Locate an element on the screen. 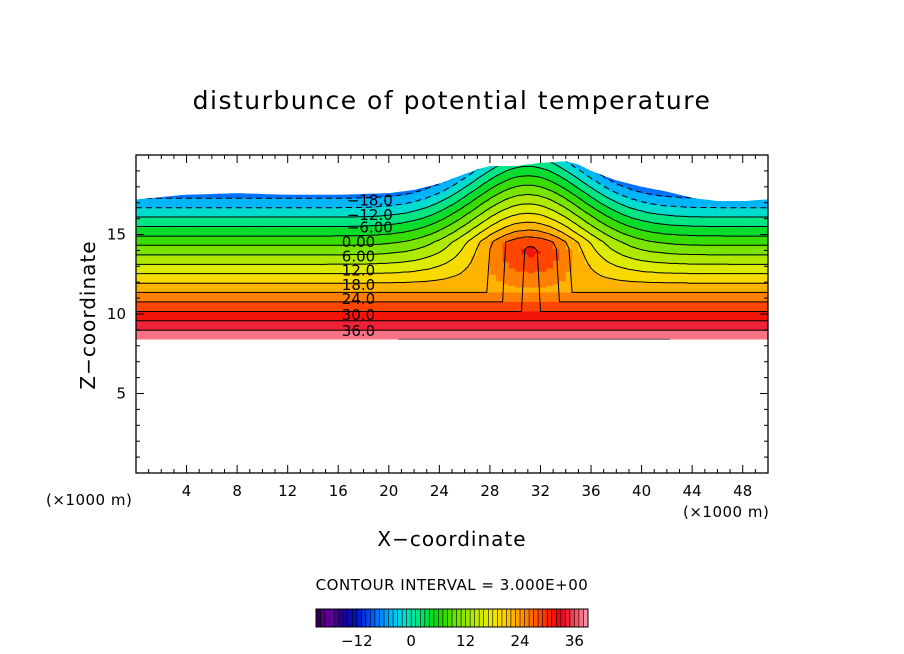 The height and width of the screenshot is (654, 904). y-tick-label: 15 is located at coordinates (116, 235).